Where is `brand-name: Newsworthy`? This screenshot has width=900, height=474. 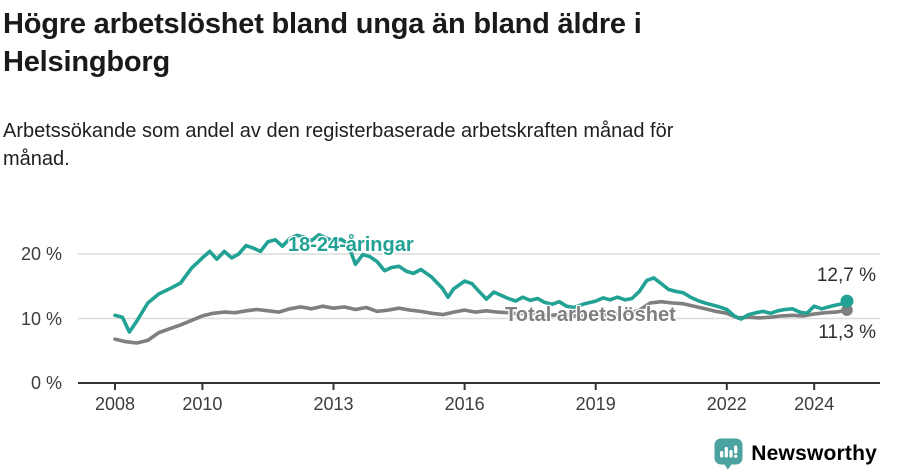
brand-name: Newsworthy is located at coordinates (814, 453).